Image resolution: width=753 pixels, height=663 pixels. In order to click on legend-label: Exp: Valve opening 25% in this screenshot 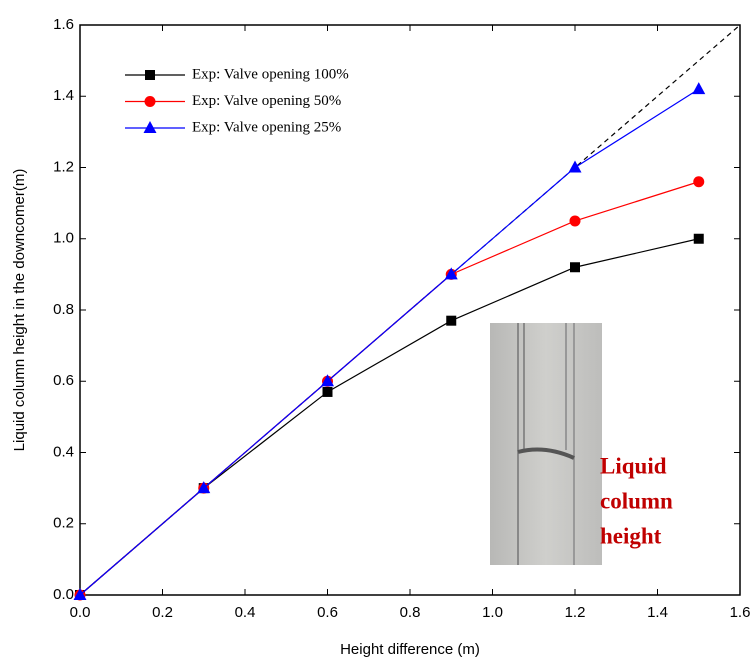, I will do `click(266, 127)`.